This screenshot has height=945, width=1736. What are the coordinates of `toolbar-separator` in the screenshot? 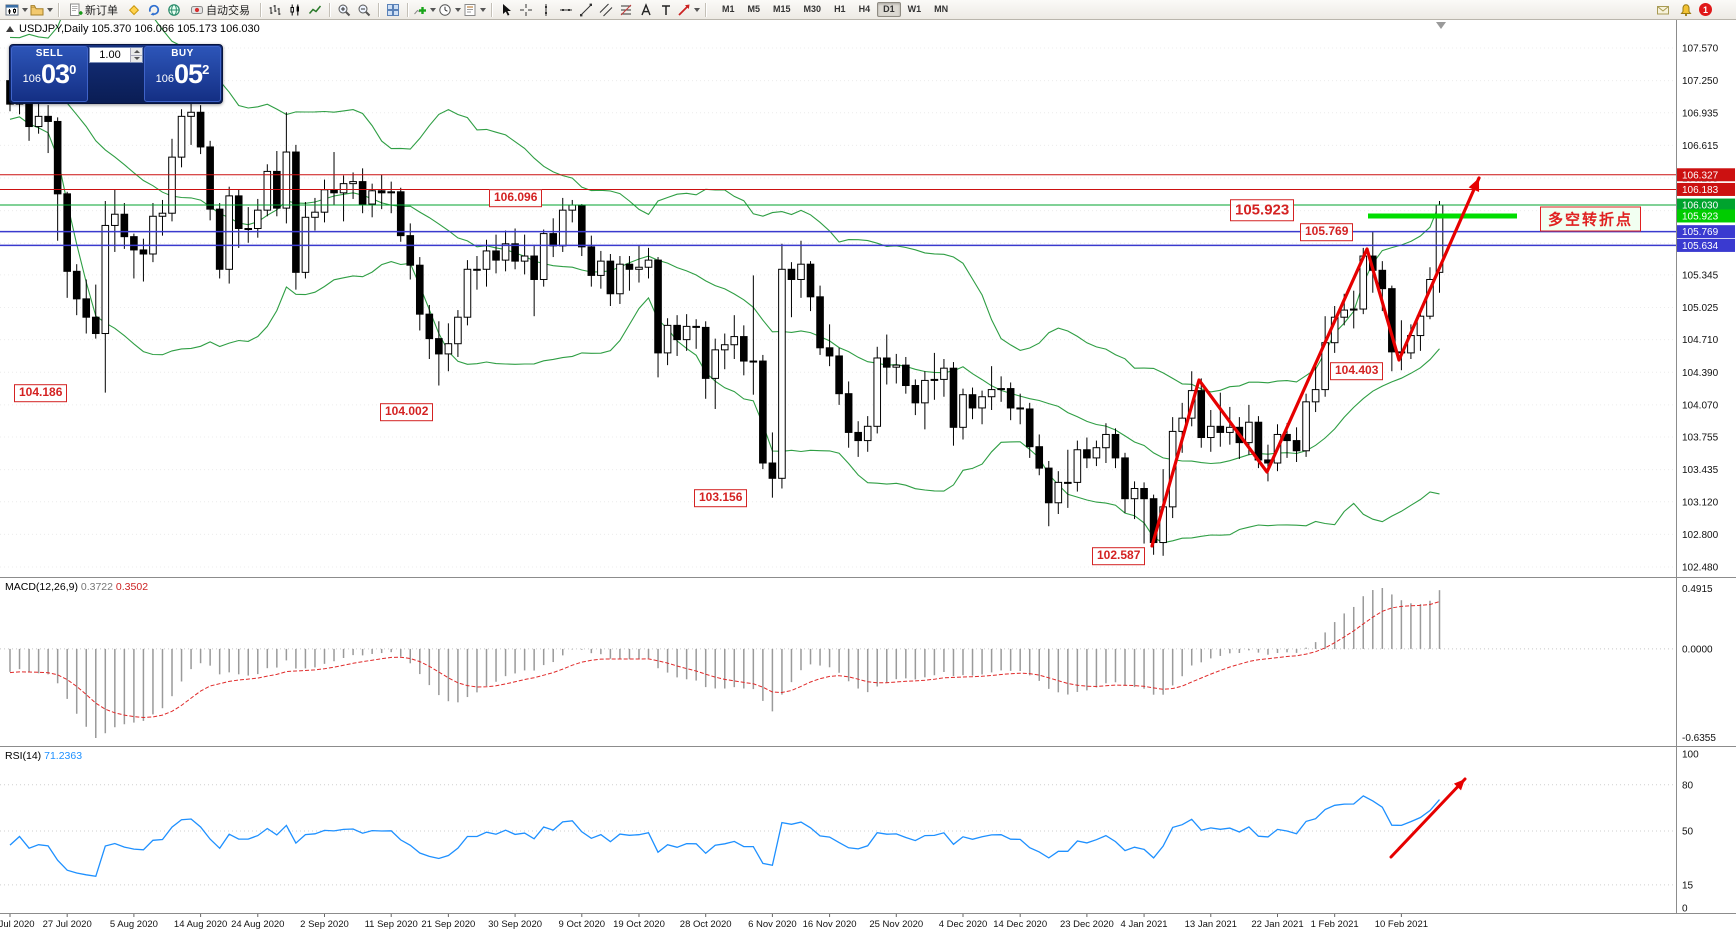 It's located at (58, 9).